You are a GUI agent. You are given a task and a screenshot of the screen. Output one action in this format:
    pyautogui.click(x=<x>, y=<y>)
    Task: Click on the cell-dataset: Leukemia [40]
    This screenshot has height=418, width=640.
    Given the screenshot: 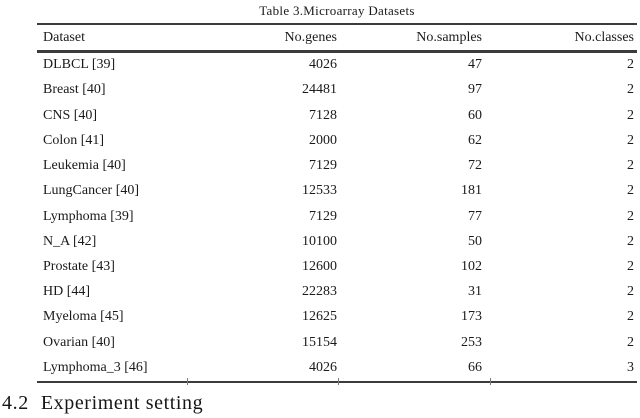 What is the action you would take?
    pyautogui.click(x=84, y=166)
    